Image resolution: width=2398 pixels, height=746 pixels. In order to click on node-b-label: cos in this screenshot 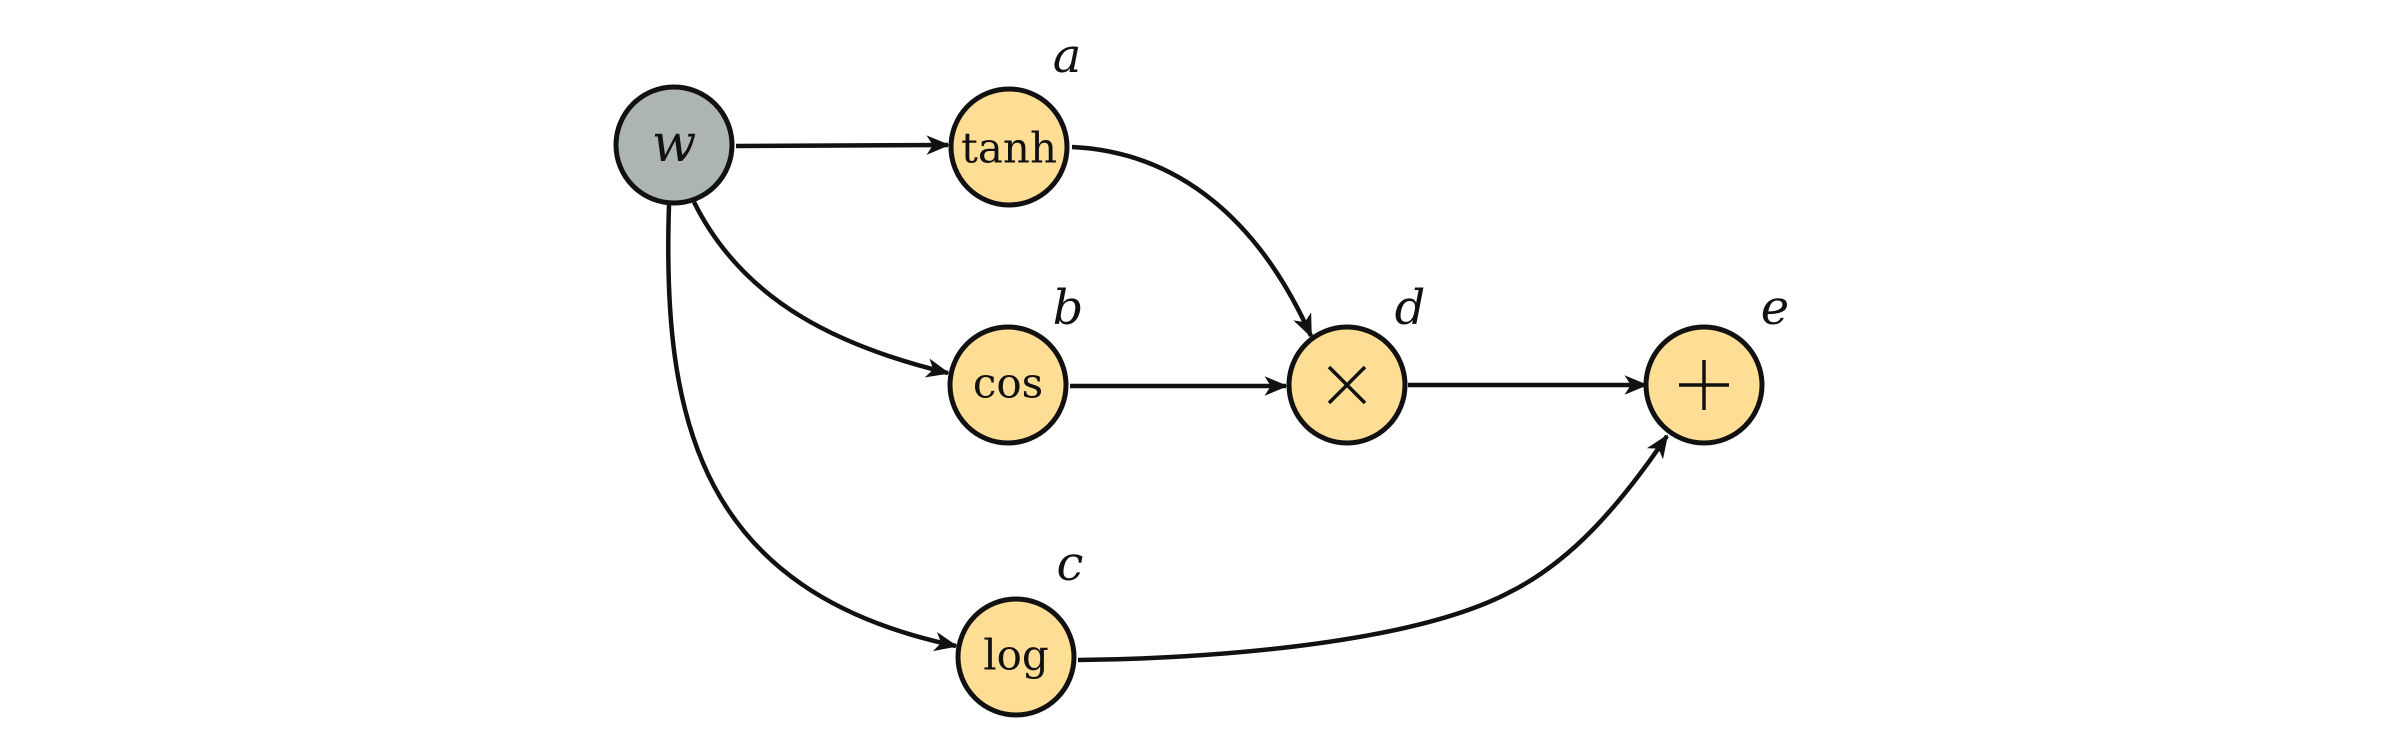, I will do `click(1008, 383)`.